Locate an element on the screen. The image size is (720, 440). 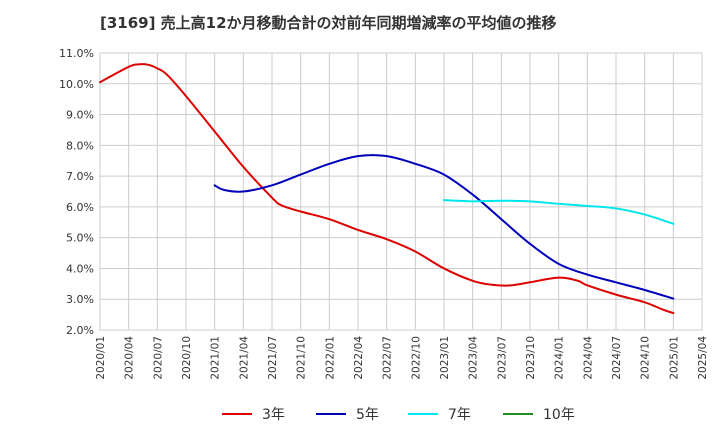
x-tick-label: 2024/07 is located at coordinates (617, 358).